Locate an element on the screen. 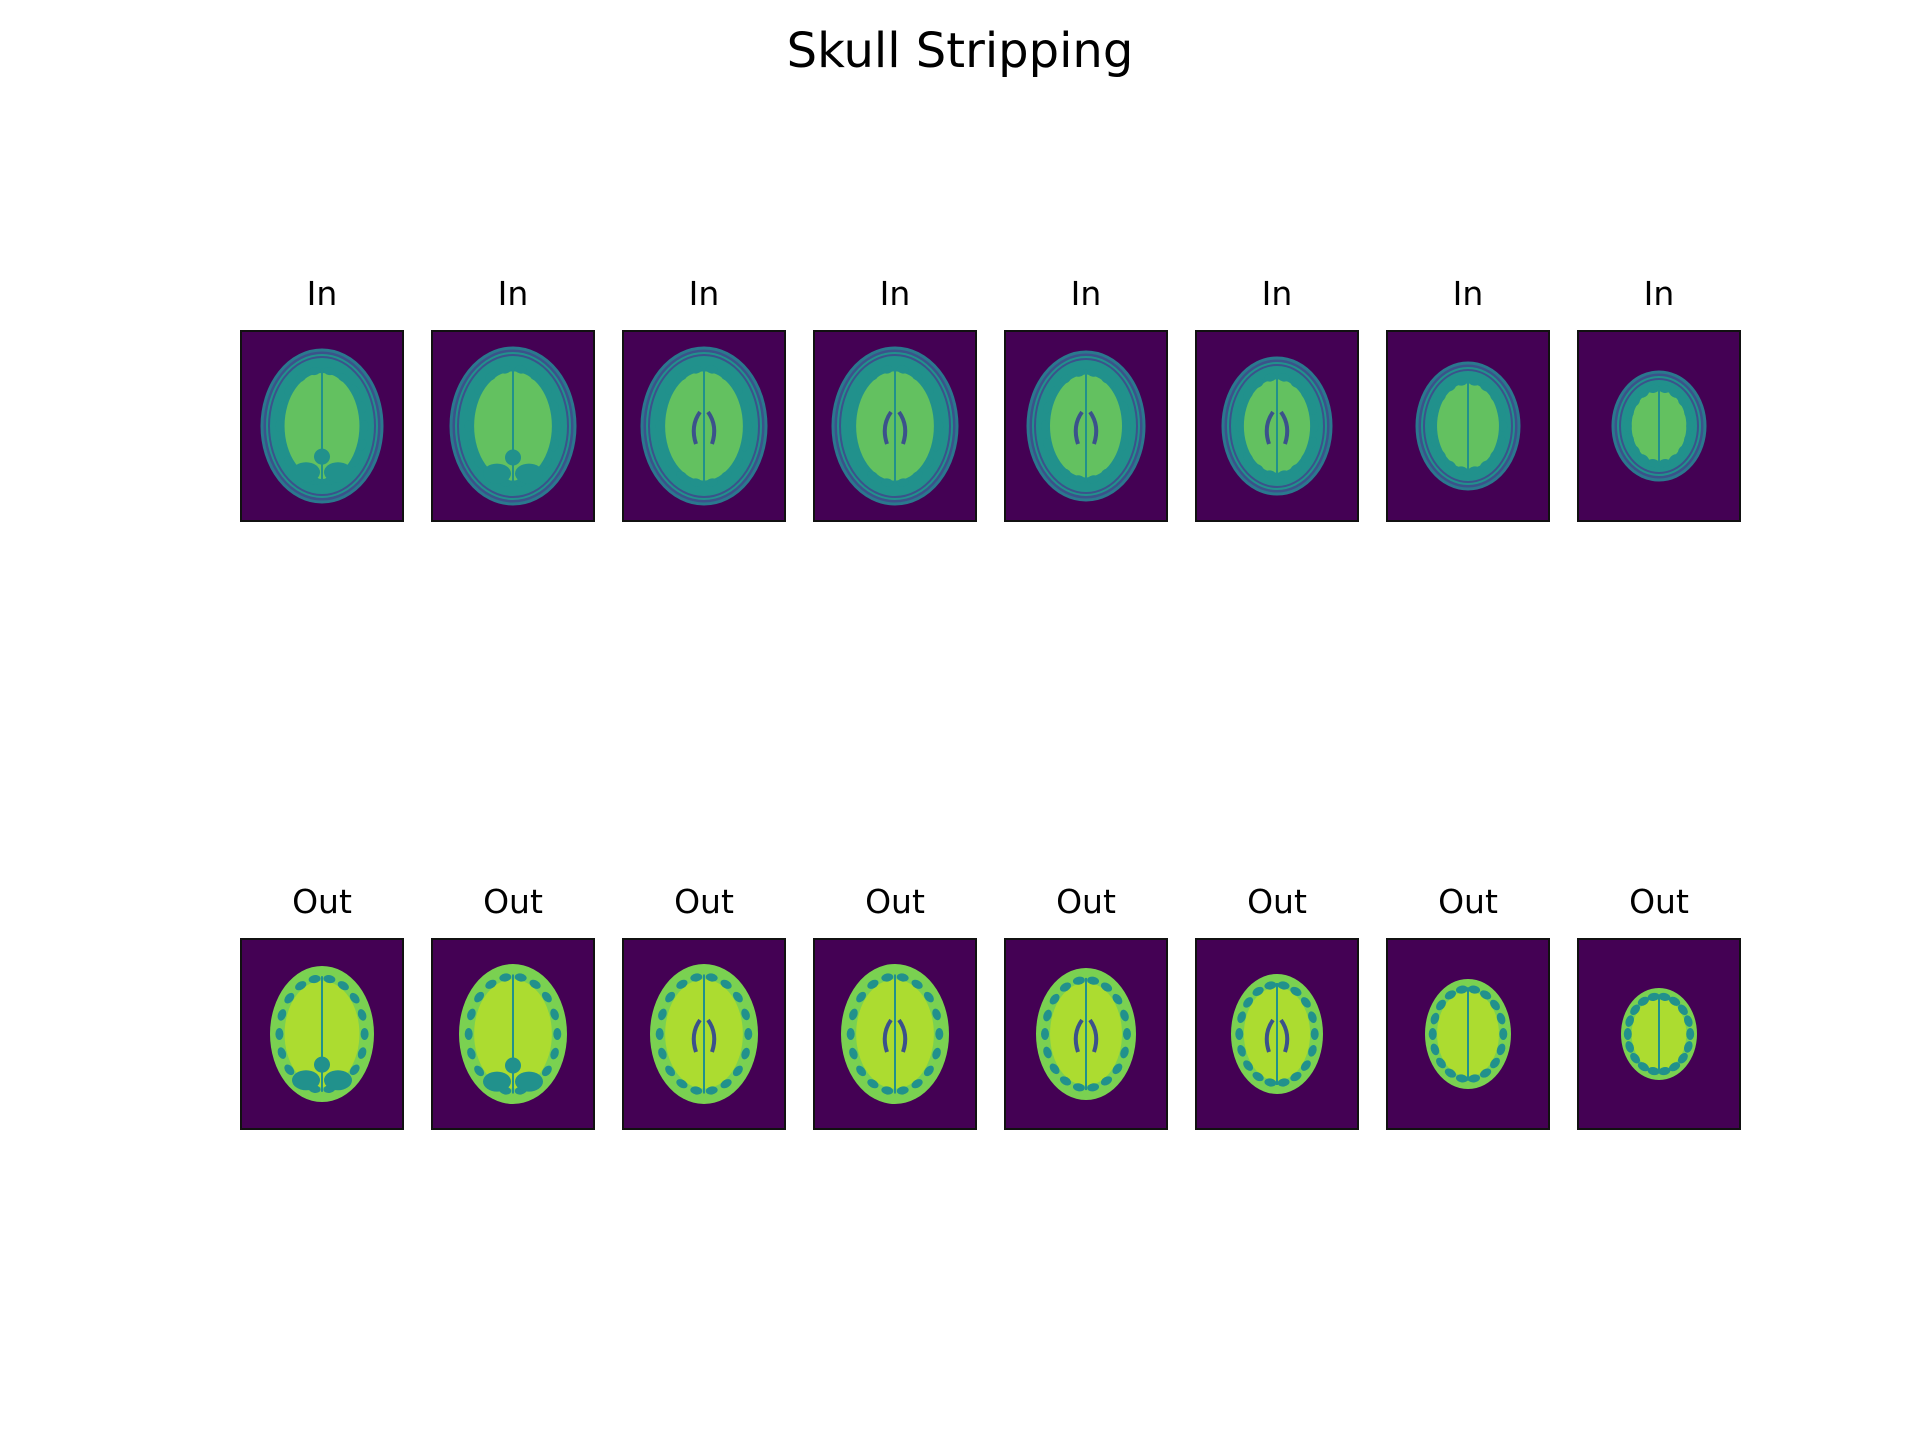 The width and height of the screenshot is (1920, 1440). in-panel-7: In is located at coordinates (1468, 397).